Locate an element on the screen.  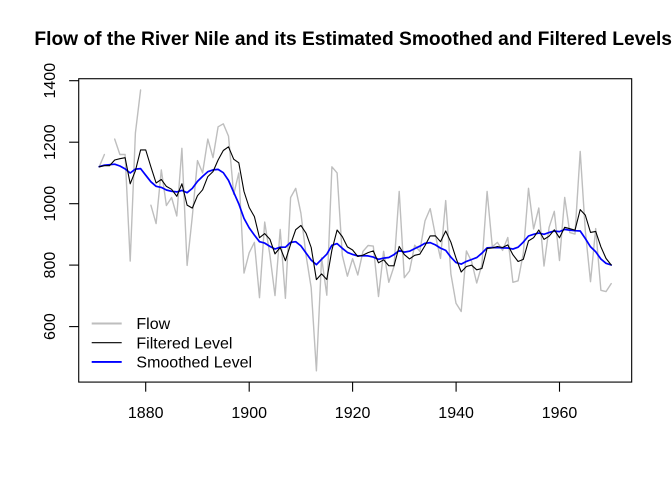
svg-text: Flow is located at coordinates (153, 324).